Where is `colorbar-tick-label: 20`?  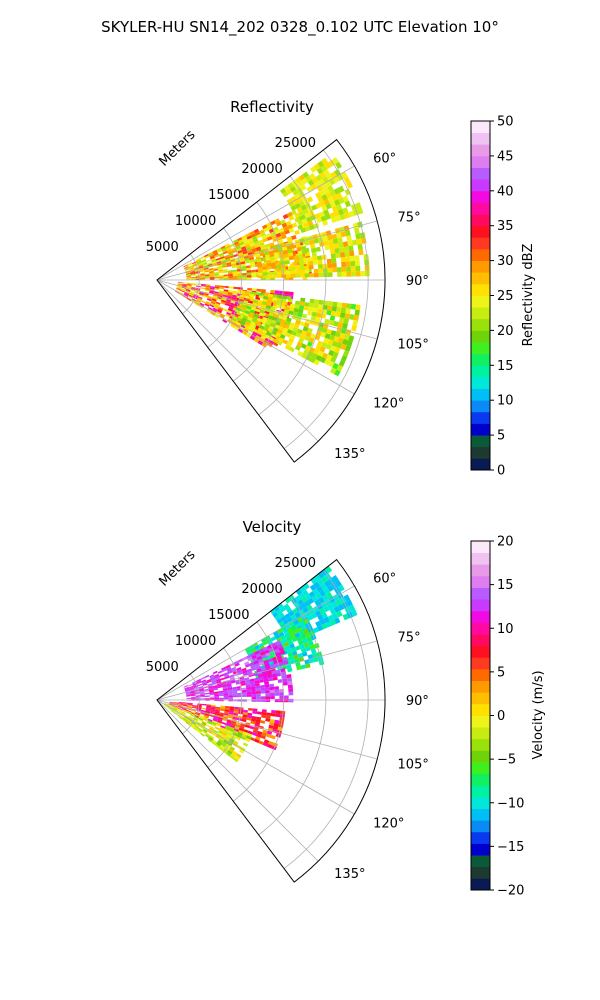
colorbar-tick-label: 20 is located at coordinates (505, 331).